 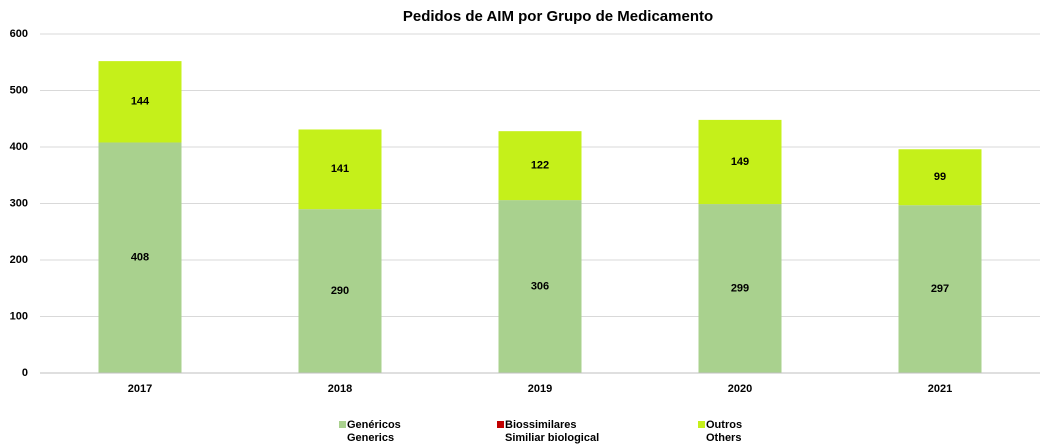 I want to click on y-tick-label: 300, so click(x=19, y=203).